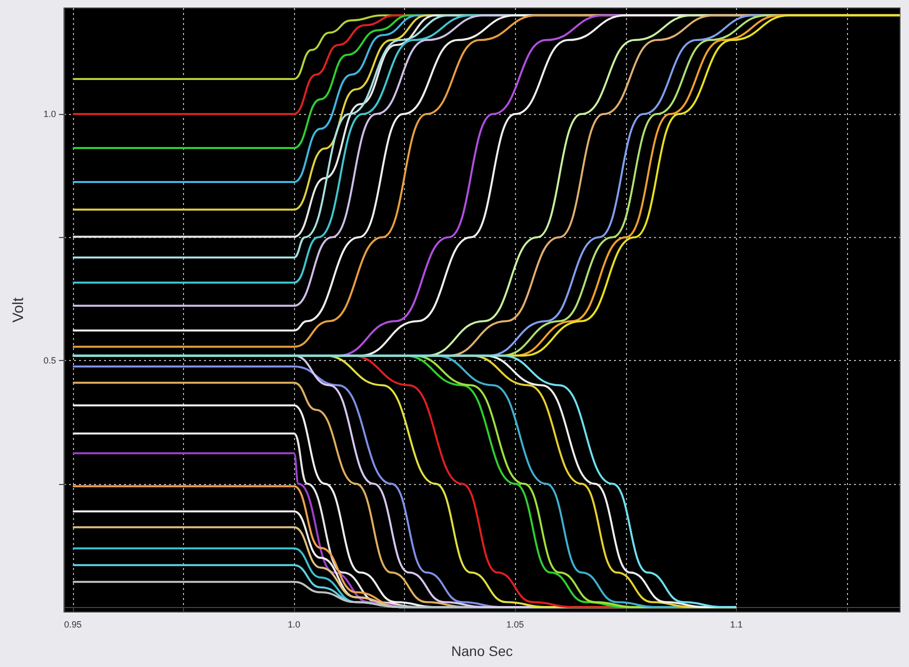  Describe the element at coordinates (18, 309) in the screenshot. I see `y-axis-title: Volt` at that location.